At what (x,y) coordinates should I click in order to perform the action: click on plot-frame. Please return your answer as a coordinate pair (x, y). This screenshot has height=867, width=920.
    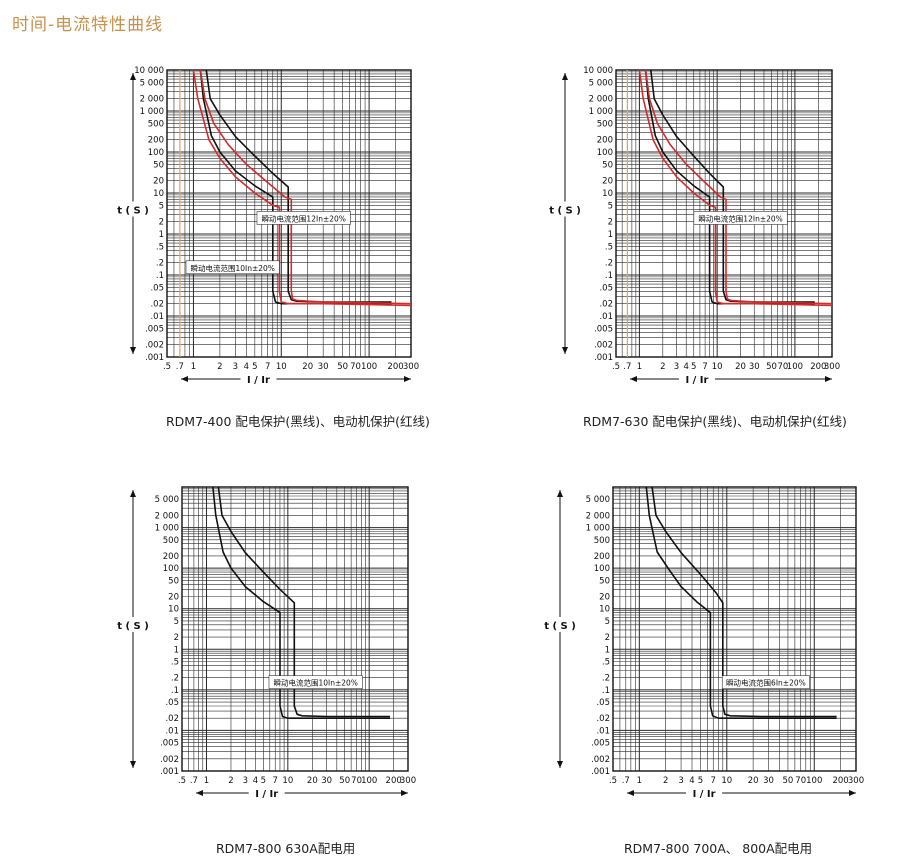
    Looking at the image, I should click on (724, 213).